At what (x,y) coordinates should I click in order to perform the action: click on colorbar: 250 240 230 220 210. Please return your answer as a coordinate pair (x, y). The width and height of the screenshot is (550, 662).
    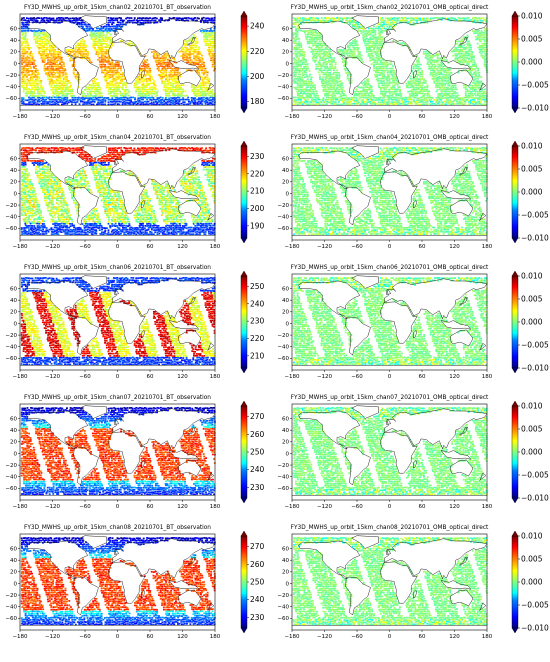
    Looking at the image, I should click on (252, 322).